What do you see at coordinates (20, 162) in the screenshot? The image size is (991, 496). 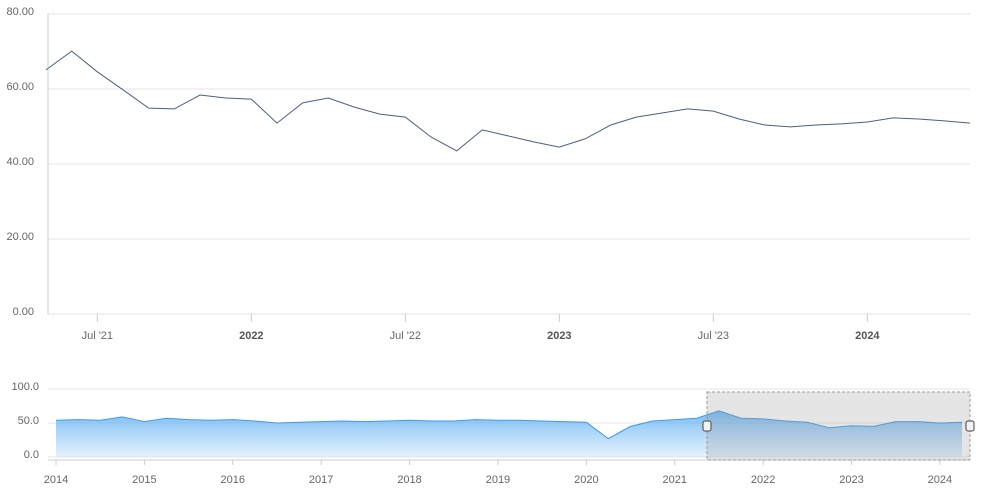 I see `y-tick-label: 40.00` at bounding box center [20, 162].